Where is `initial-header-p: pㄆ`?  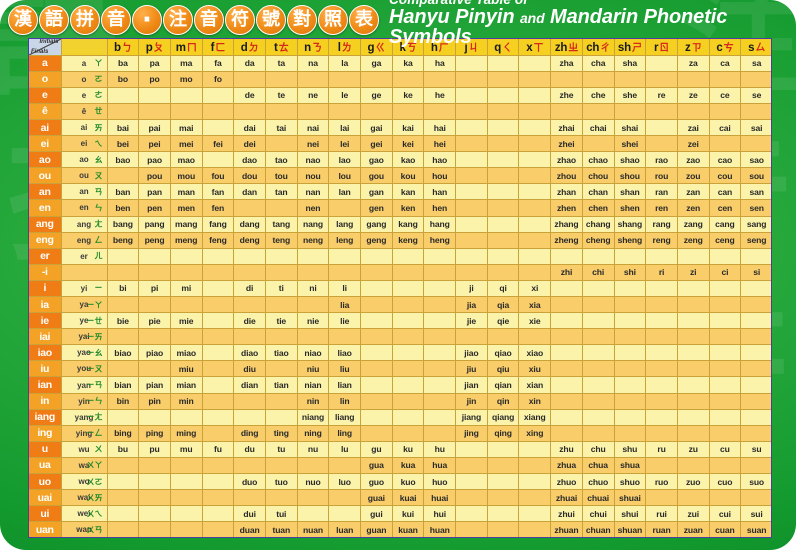
initial-header-p: pㄆ is located at coordinates (154, 47).